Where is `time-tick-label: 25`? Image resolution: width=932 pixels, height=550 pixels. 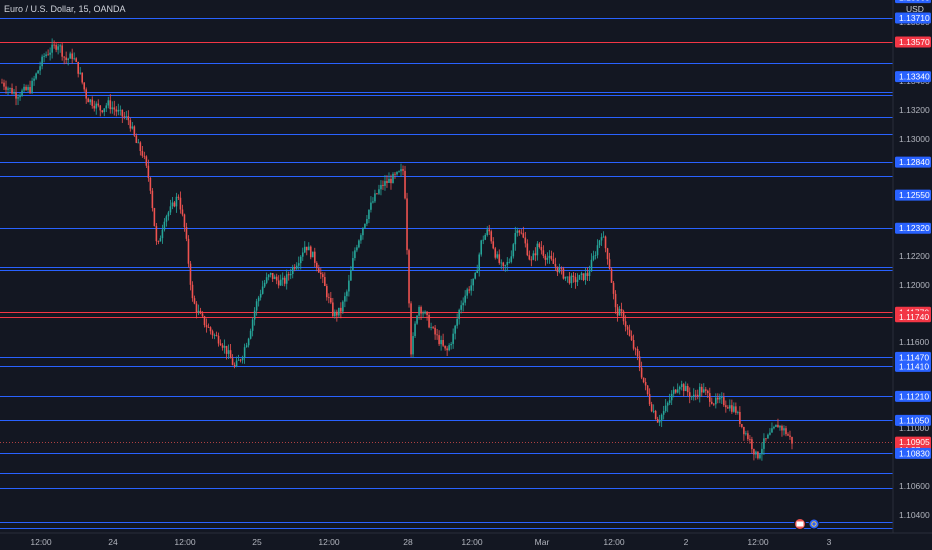
time-tick-label: 25 is located at coordinates (257, 542).